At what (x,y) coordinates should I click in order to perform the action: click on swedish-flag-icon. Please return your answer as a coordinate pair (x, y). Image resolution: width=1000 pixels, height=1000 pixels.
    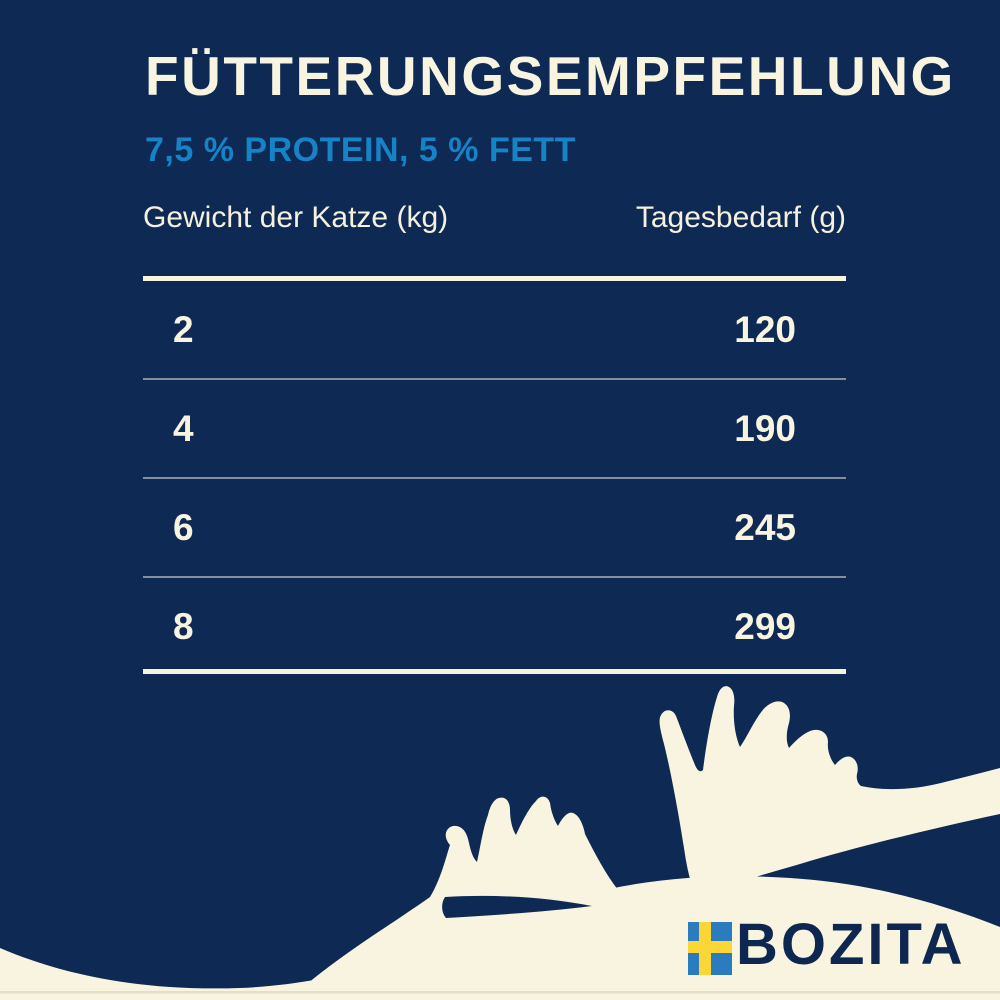
    Looking at the image, I should click on (710, 948).